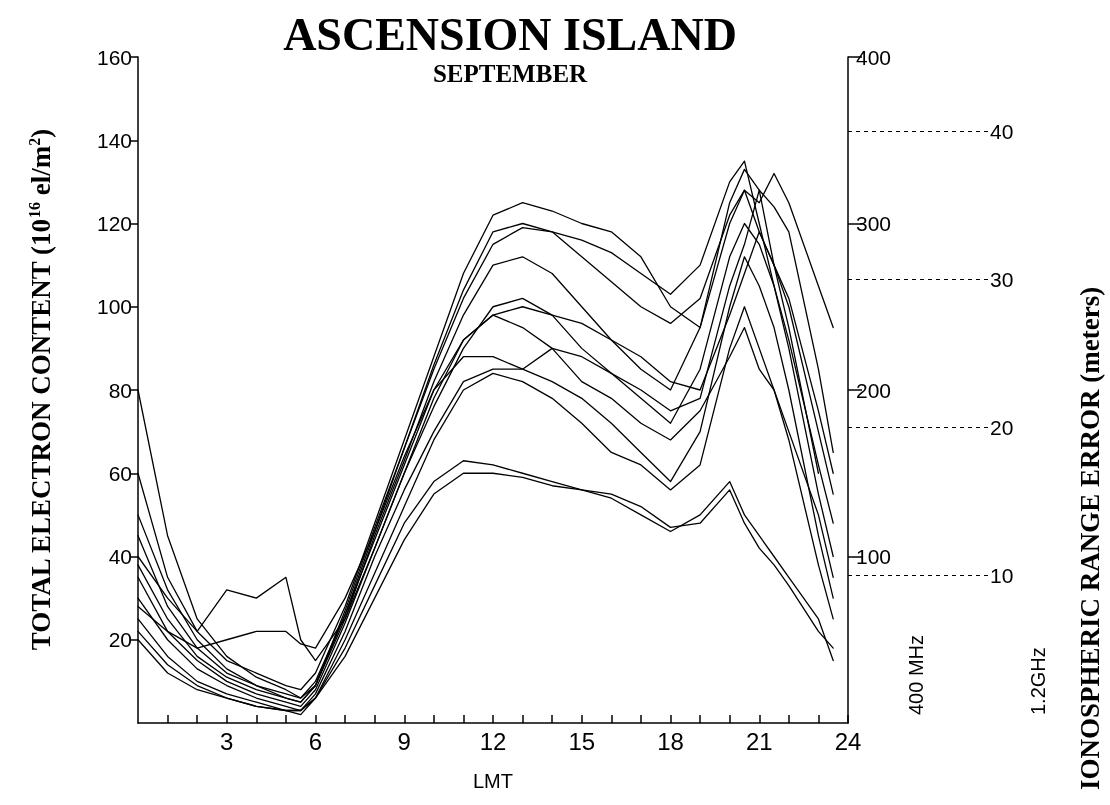 This screenshot has height=805, width=1110. What do you see at coordinates (874, 556) in the screenshot?
I see `y2-tick-label: 100` at bounding box center [874, 556].